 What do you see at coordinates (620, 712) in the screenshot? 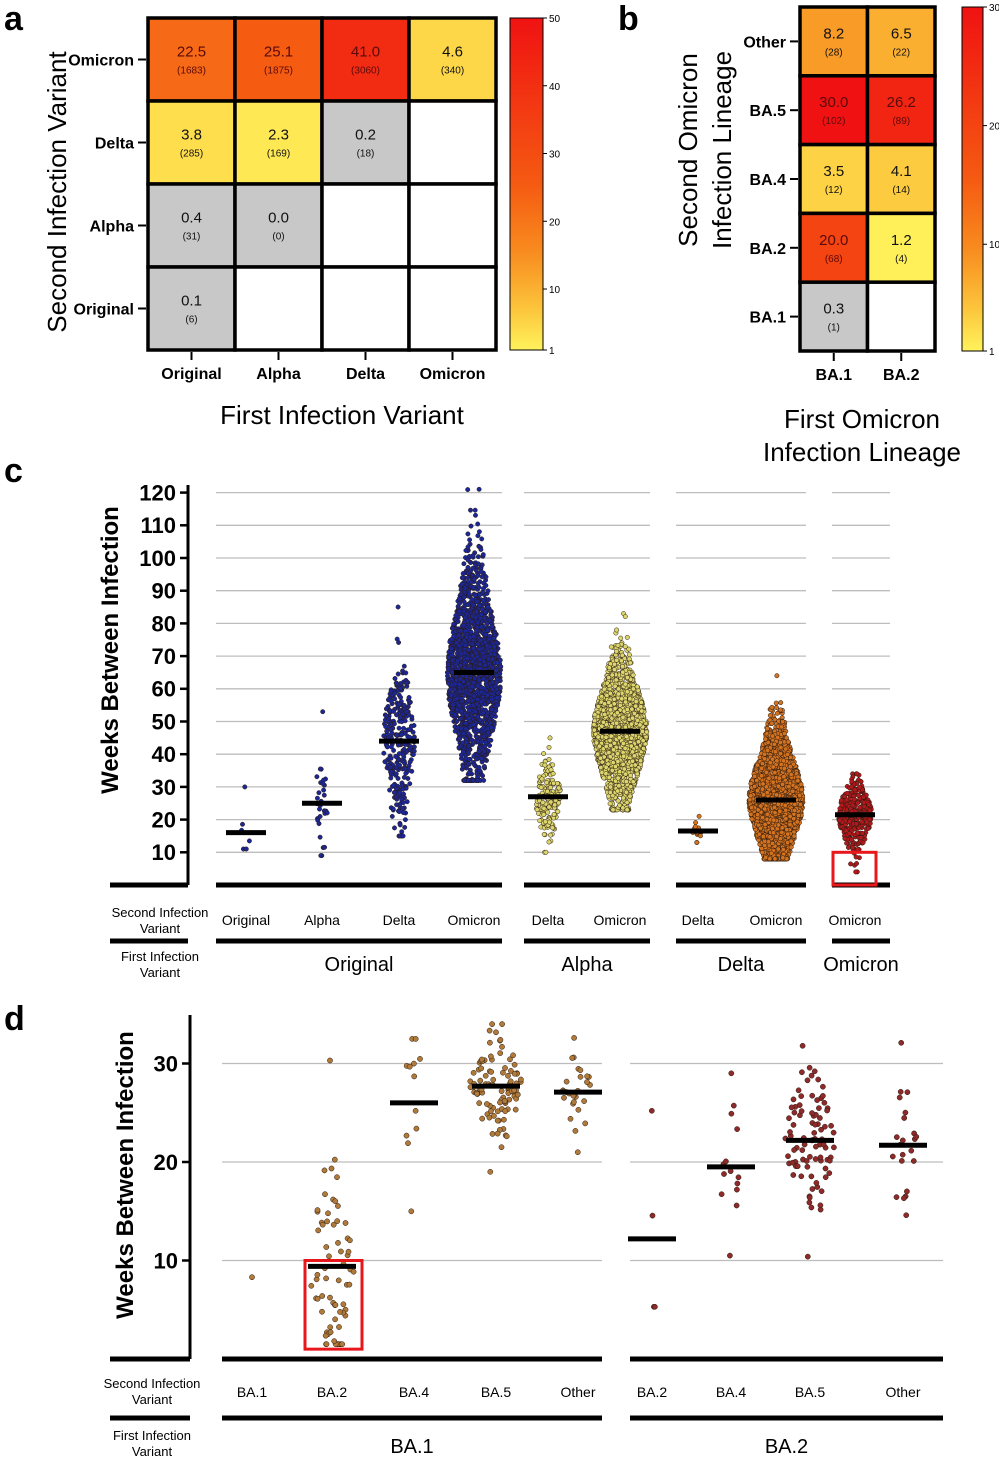
I see `series-Alpha-Omicron` at bounding box center [620, 712].